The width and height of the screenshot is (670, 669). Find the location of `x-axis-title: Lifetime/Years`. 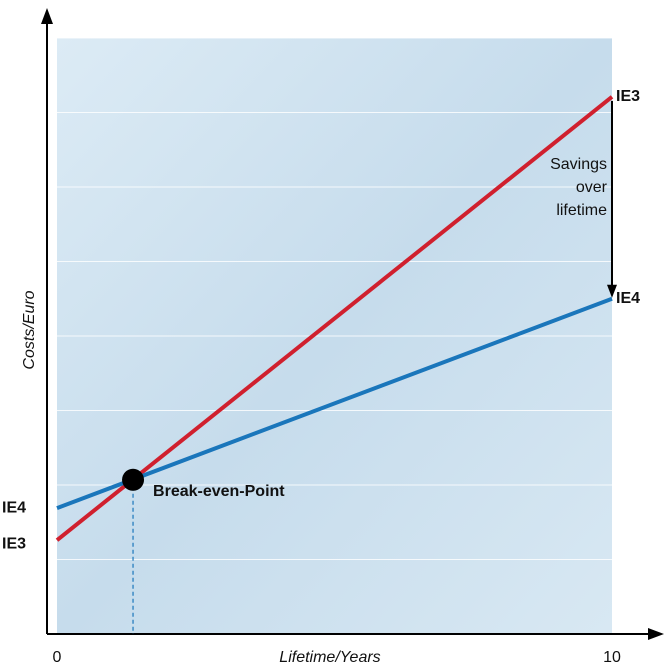

x-axis-title: Lifetime/Years is located at coordinates (329, 657).